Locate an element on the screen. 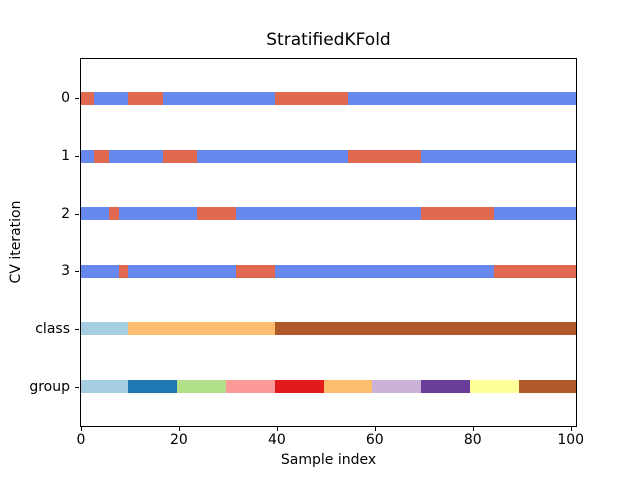  y-tick-label: group is located at coordinates (49, 386).